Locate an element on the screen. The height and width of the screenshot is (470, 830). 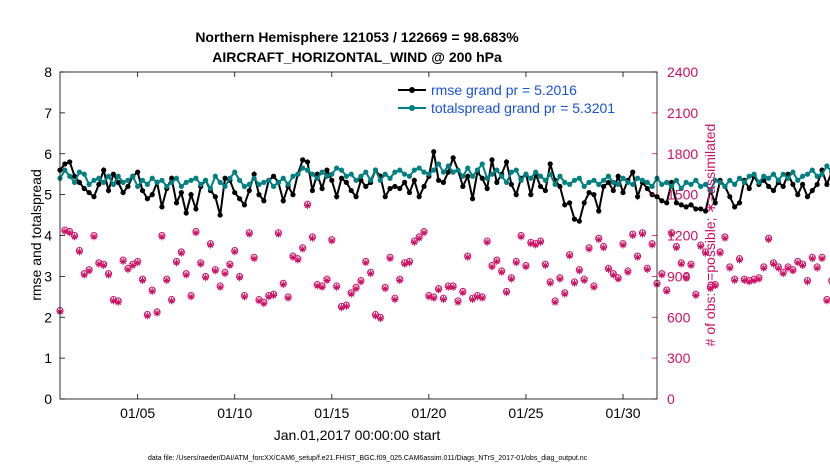
y-axis-left-label: rmse and totalspread is located at coordinates (36, 235).